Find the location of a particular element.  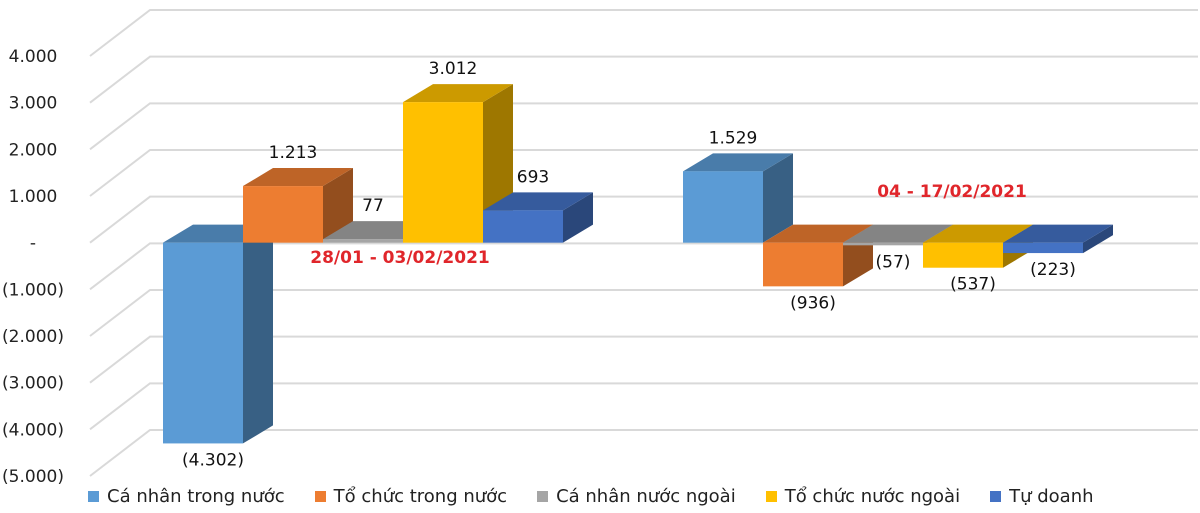

data-label: (537) is located at coordinates (973, 285).